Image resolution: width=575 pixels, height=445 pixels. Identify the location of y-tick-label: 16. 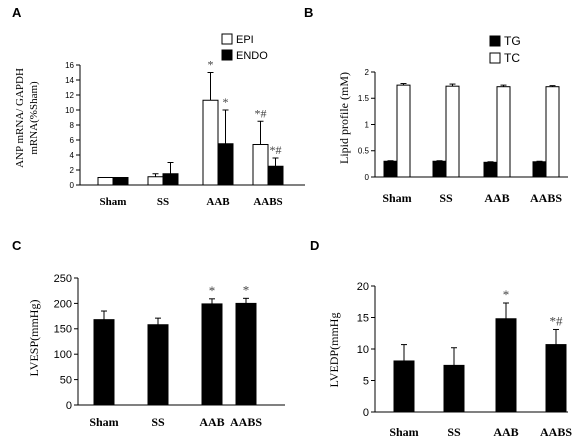
(69, 65).